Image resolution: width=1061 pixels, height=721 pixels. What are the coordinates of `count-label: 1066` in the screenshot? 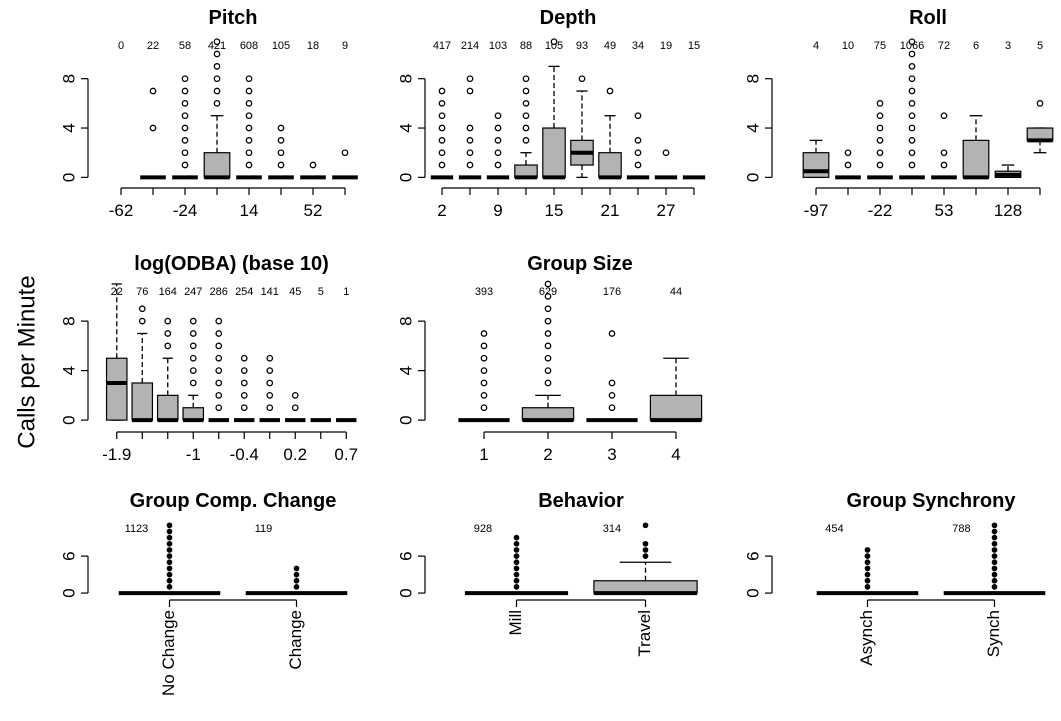 It's located at (912, 46).